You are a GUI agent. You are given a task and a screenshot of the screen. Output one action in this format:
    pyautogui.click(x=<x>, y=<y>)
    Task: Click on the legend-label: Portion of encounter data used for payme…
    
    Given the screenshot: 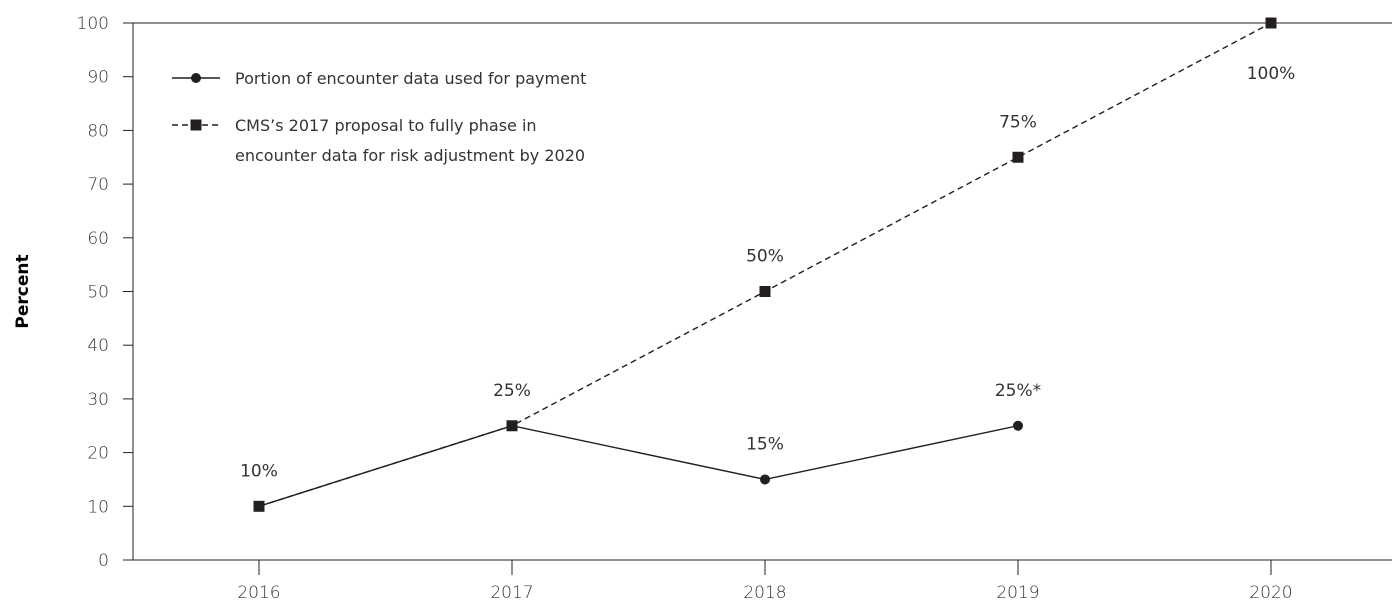 What is the action you would take?
    pyautogui.click(x=410, y=78)
    